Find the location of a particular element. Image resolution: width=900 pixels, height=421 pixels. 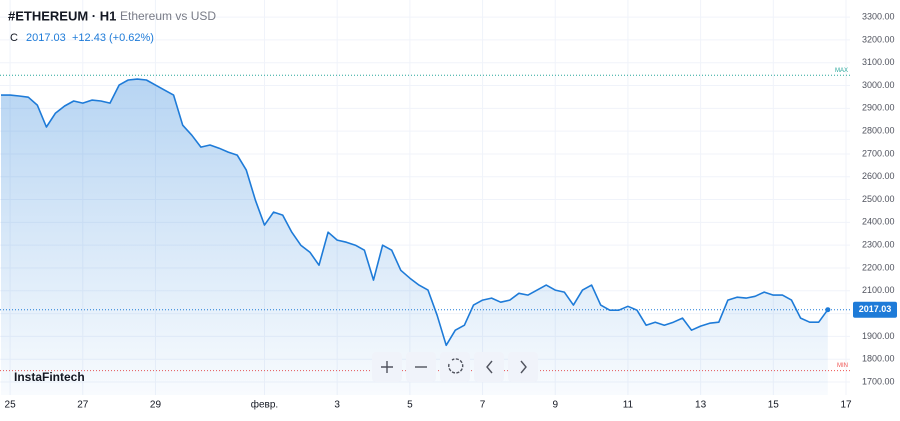

y-tick-label: 2200.00 is located at coordinates (878, 267).